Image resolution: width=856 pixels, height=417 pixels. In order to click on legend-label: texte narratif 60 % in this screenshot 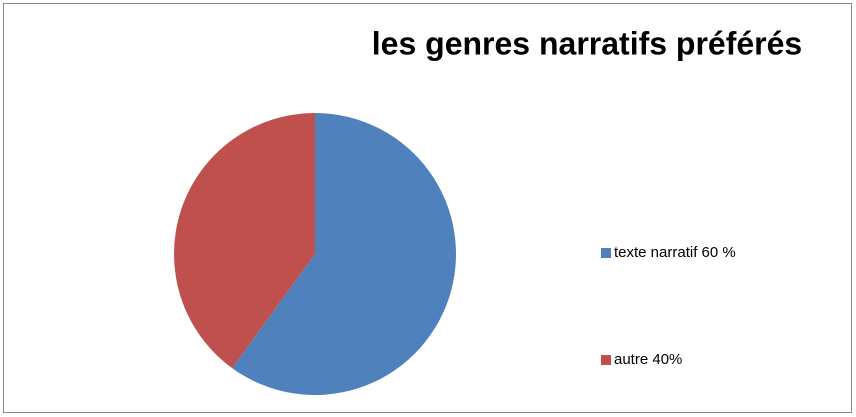, I will do `click(675, 252)`.